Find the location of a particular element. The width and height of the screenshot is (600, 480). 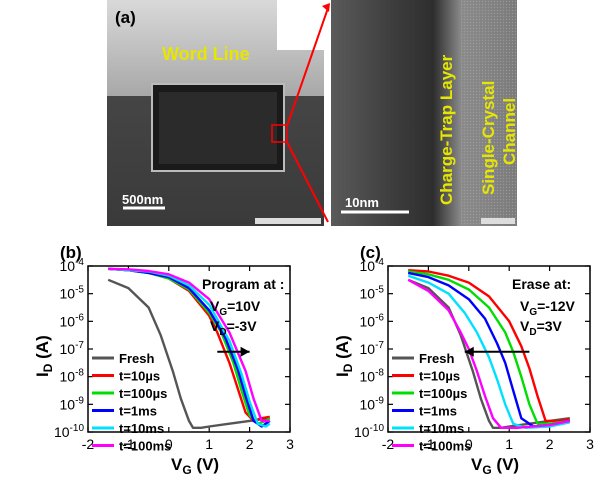

zoom-line-top is located at coordinates (307, 67).